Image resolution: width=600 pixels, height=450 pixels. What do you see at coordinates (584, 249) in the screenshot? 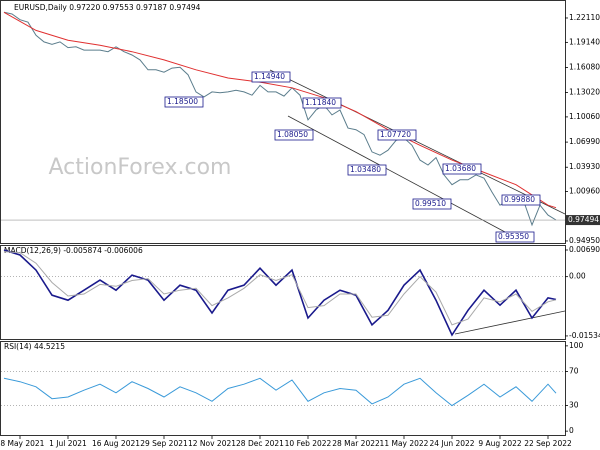
I see `y-tick-label: 0.006906` at bounding box center [584, 249].